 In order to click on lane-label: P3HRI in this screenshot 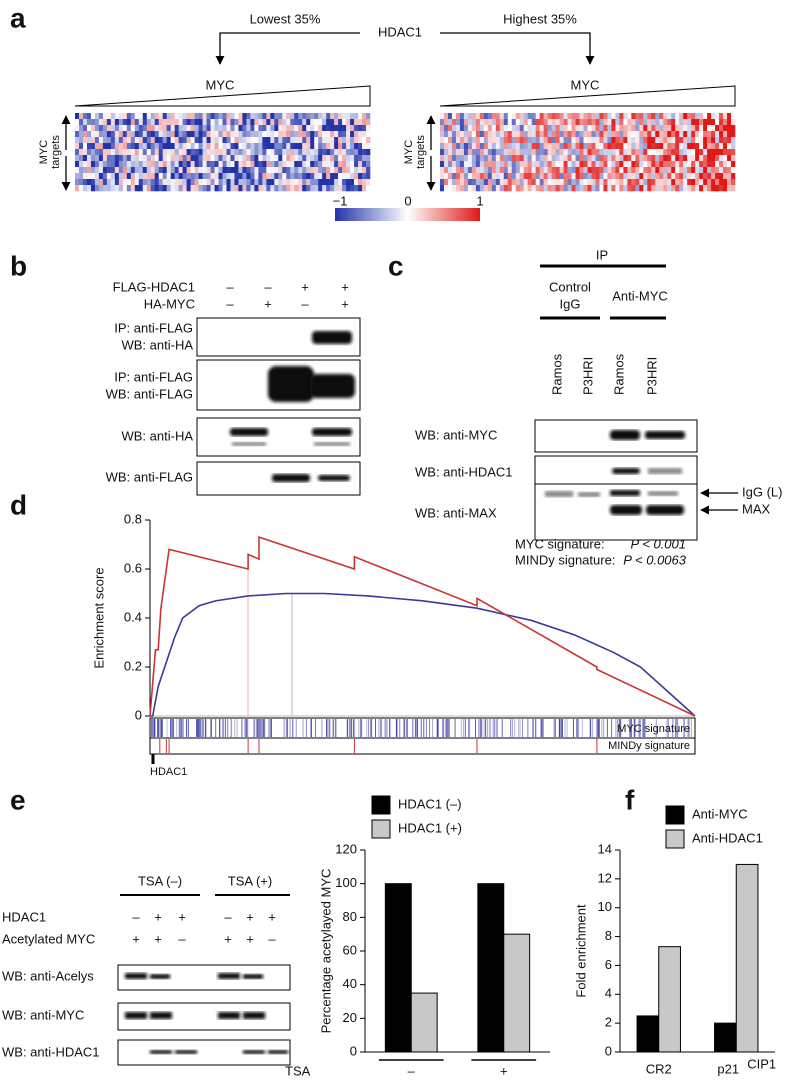, I will do `click(587, 376)`.